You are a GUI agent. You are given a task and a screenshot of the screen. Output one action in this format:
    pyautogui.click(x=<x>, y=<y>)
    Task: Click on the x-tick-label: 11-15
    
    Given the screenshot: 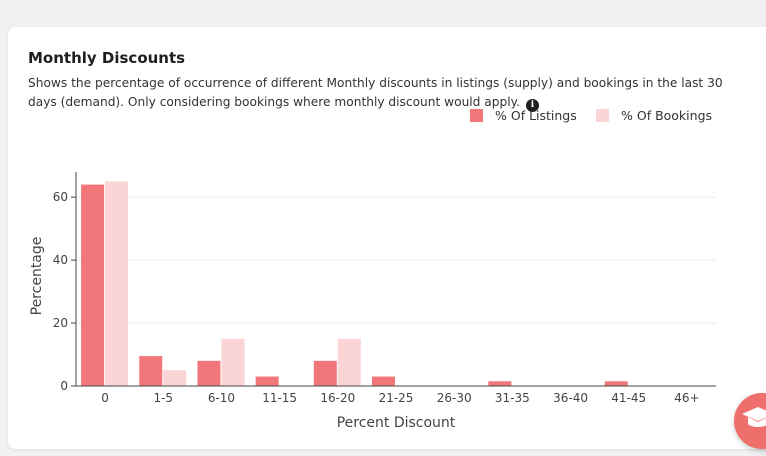 What is the action you would take?
    pyautogui.click(x=279, y=398)
    